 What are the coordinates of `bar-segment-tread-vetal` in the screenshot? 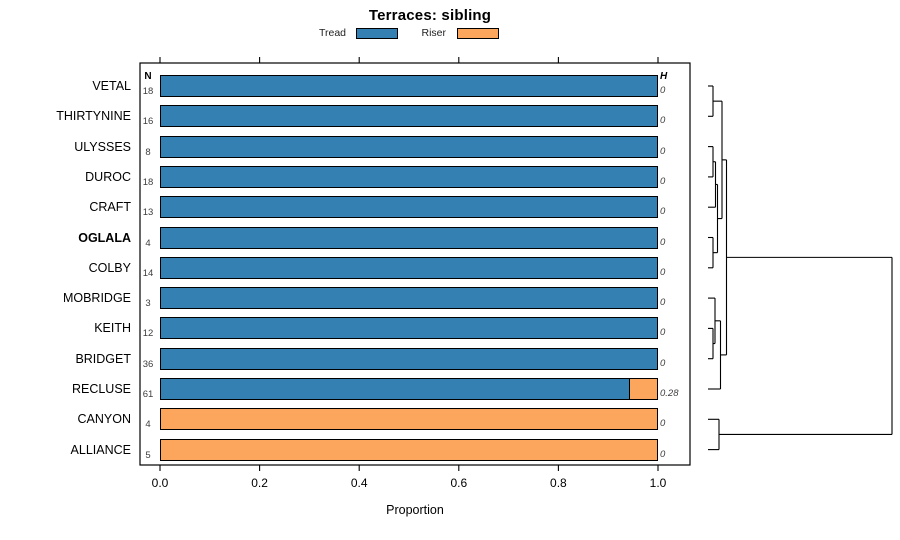 It's located at (409, 86).